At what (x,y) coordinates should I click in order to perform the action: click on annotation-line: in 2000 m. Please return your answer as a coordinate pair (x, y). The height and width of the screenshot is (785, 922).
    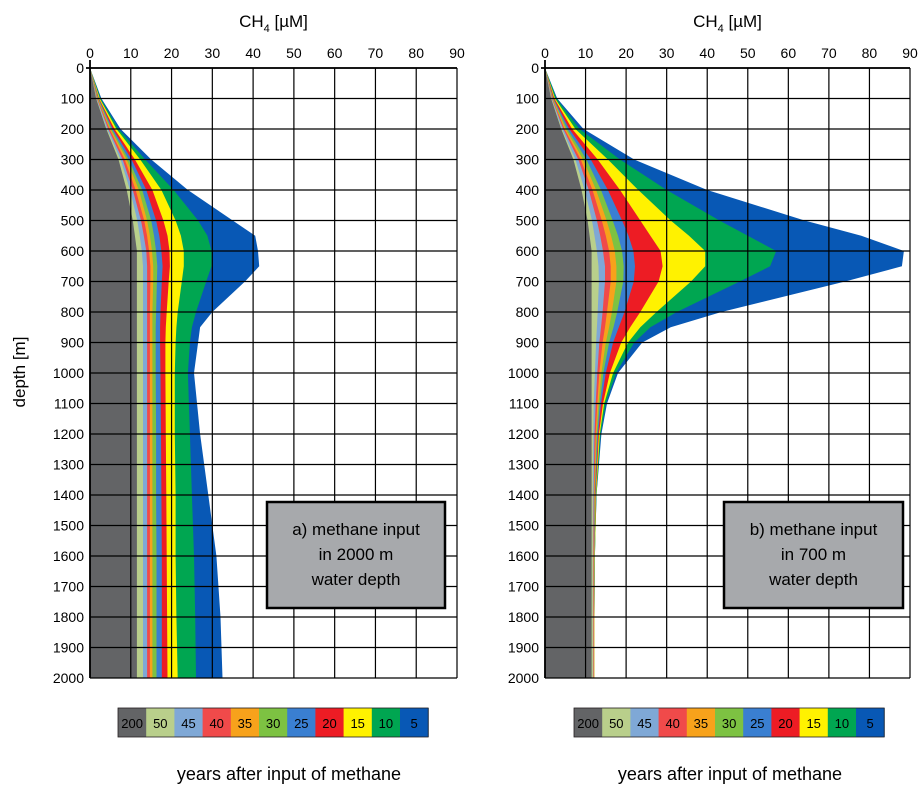
    Looking at the image, I should click on (356, 554).